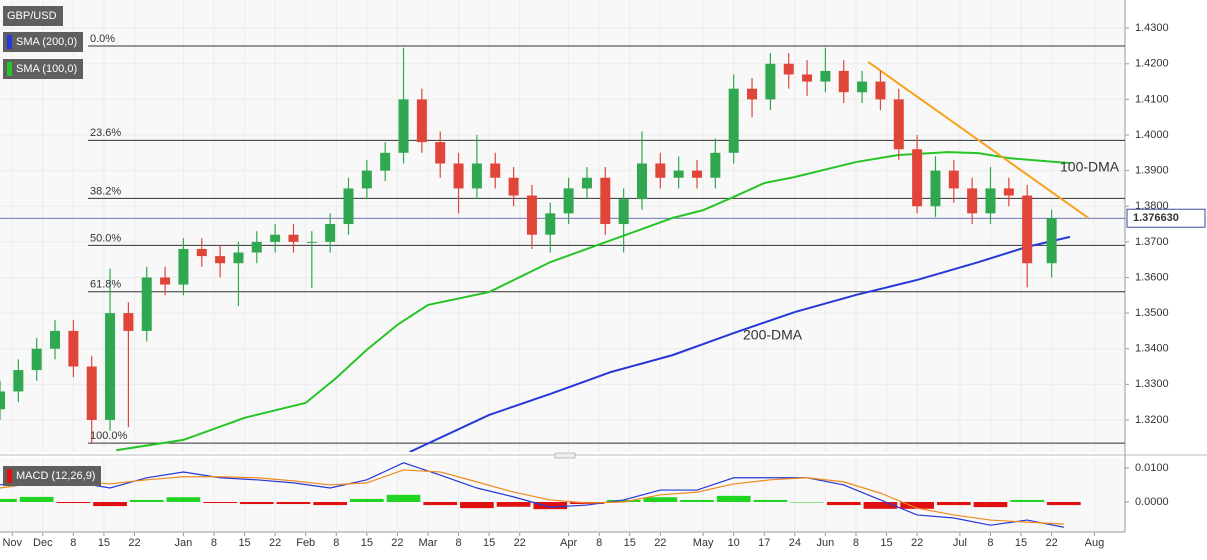 This screenshot has width=1207, height=560. Describe the element at coordinates (1152, 99) in the screenshot. I see `y-tick-label: 1.4100` at that location.